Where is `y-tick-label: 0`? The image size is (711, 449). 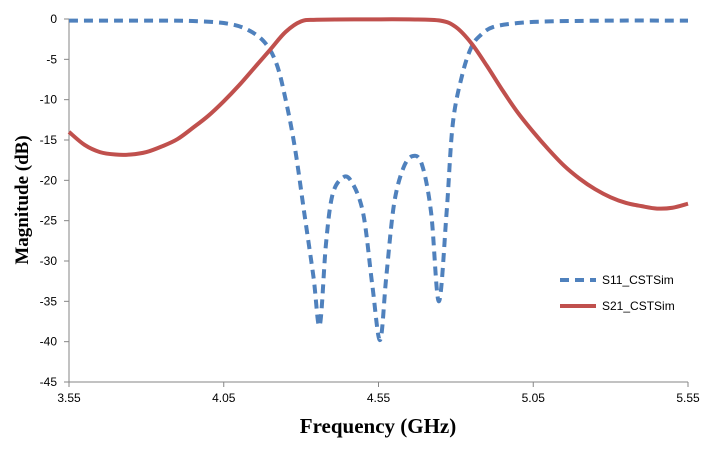 y-tick-label: 0 is located at coordinates (53, 19).